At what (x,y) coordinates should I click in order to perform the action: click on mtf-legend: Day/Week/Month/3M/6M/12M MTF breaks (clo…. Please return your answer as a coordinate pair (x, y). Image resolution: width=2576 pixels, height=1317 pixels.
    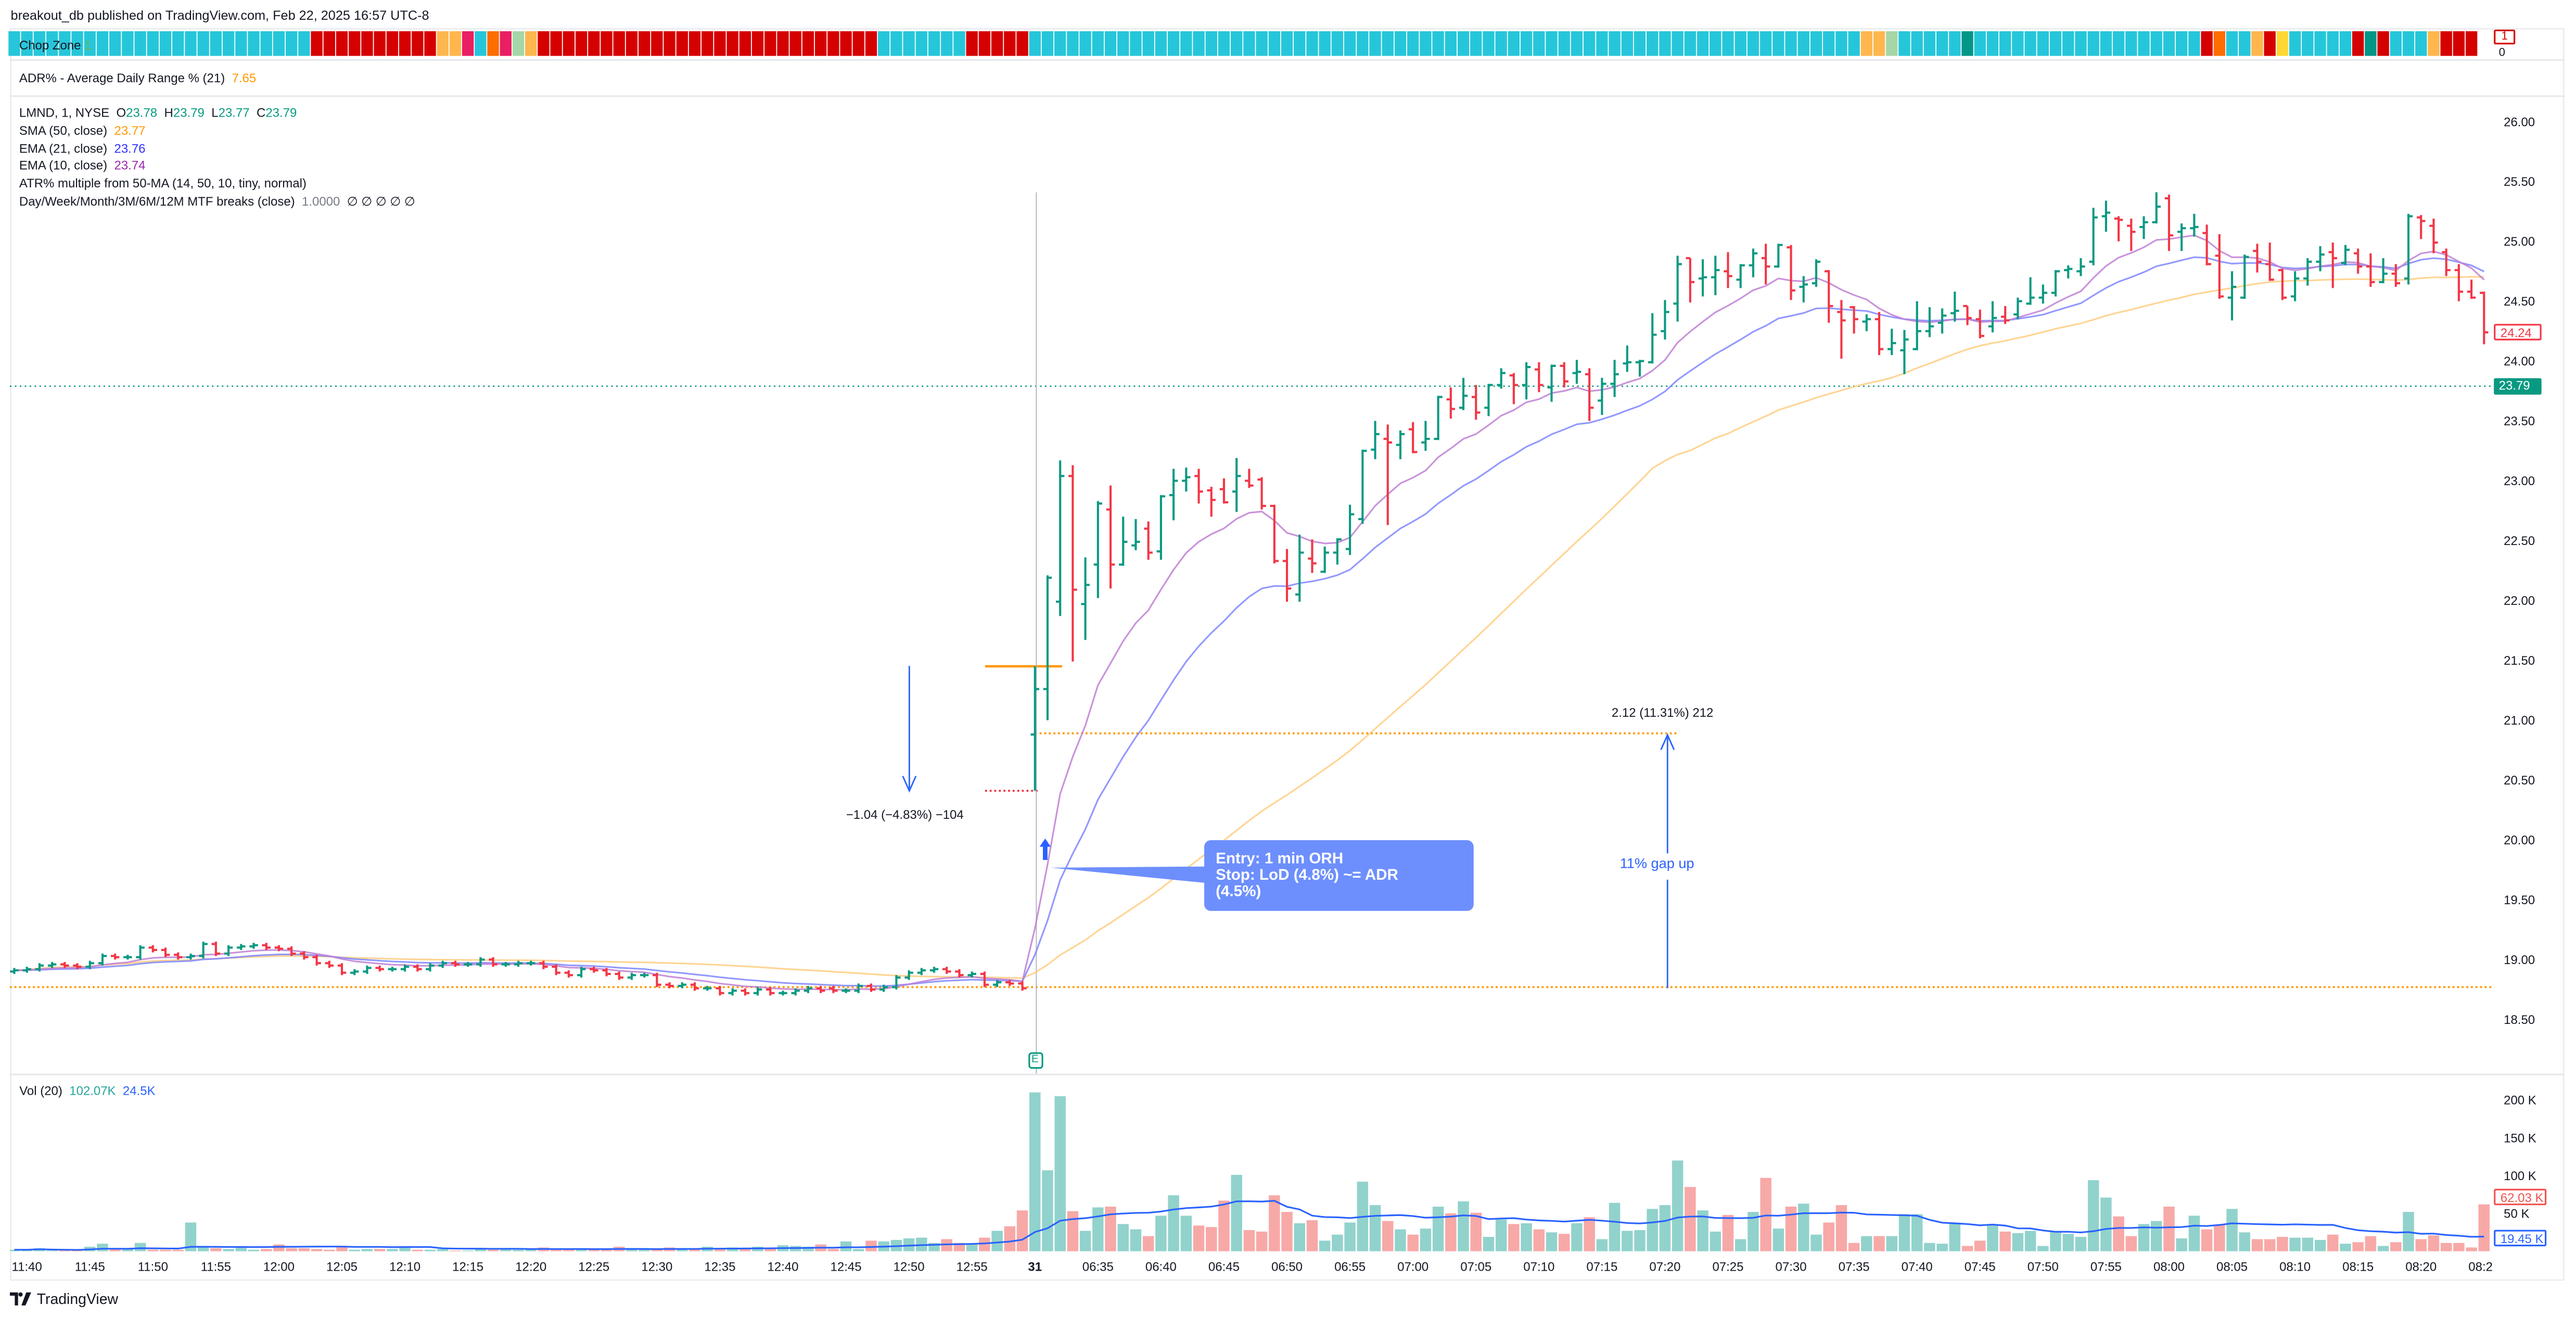
    Looking at the image, I should click on (217, 201).